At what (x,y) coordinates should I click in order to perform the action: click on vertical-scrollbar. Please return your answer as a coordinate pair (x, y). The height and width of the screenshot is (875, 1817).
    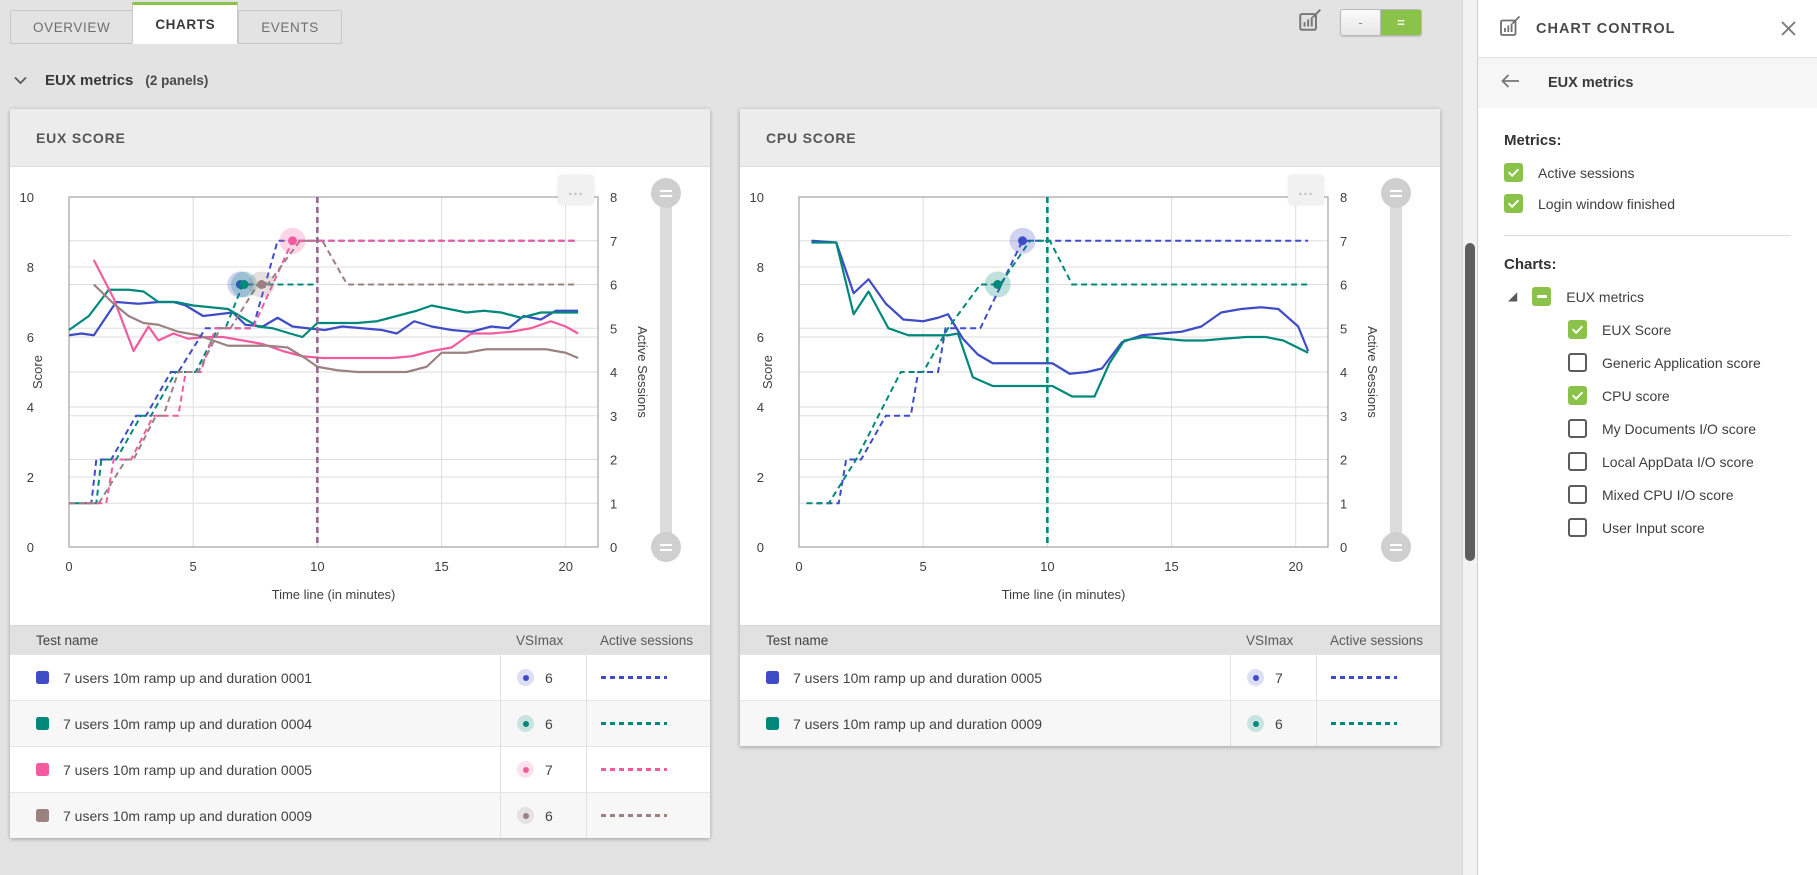
    Looking at the image, I should click on (1469, 437).